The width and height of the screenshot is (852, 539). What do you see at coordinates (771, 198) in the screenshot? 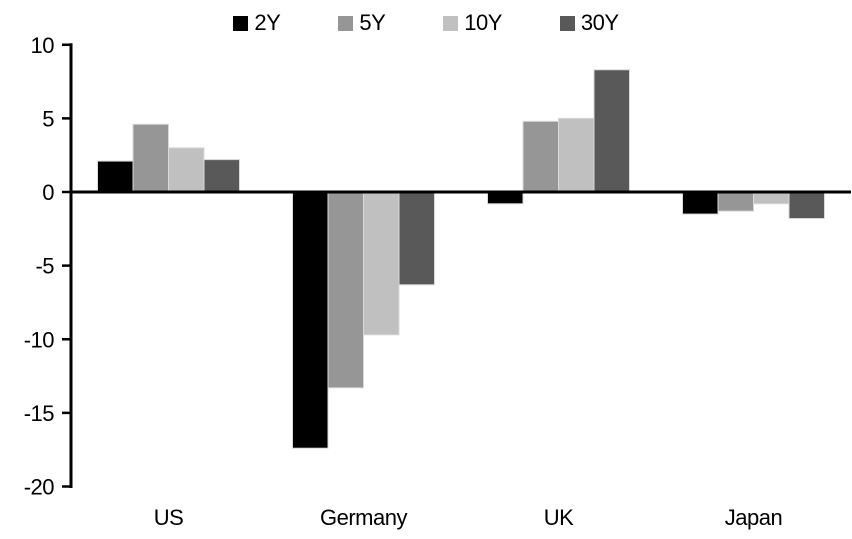
I see `bar-japan-10y` at bounding box center [771, 198].